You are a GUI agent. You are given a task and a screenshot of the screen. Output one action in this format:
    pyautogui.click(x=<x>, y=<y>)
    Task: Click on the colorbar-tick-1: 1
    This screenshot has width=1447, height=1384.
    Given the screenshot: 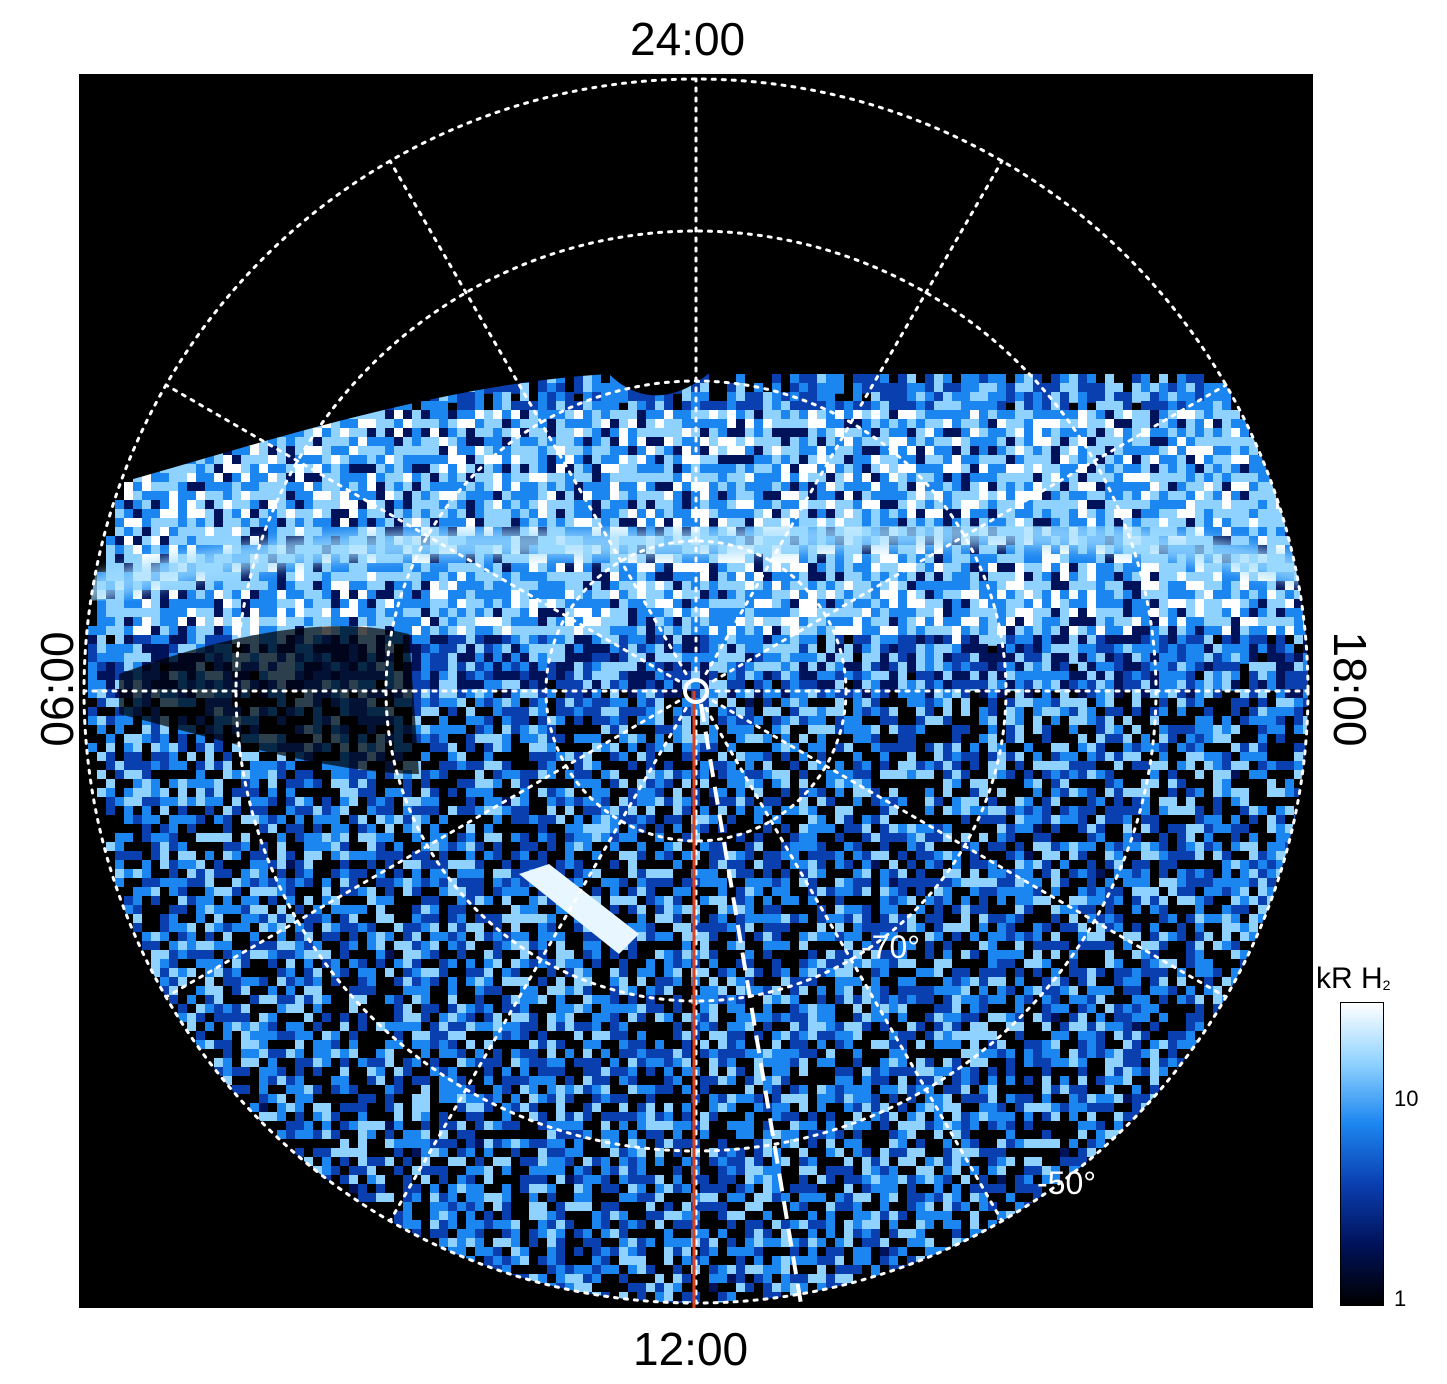 What is the action you would take?
    pyautogui.click(x=1400, y=1298)
    